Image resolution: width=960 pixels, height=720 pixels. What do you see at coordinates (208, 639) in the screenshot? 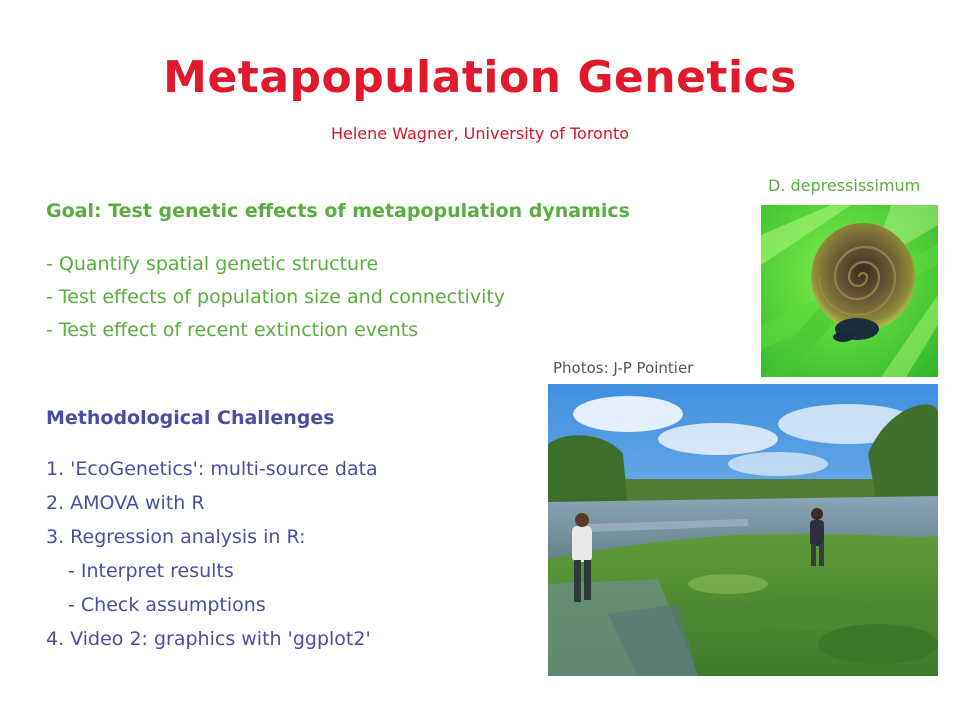
I see `method-item: 4. Video 2: graphics with 'ggplot2'` at bounding box center [208, 639].